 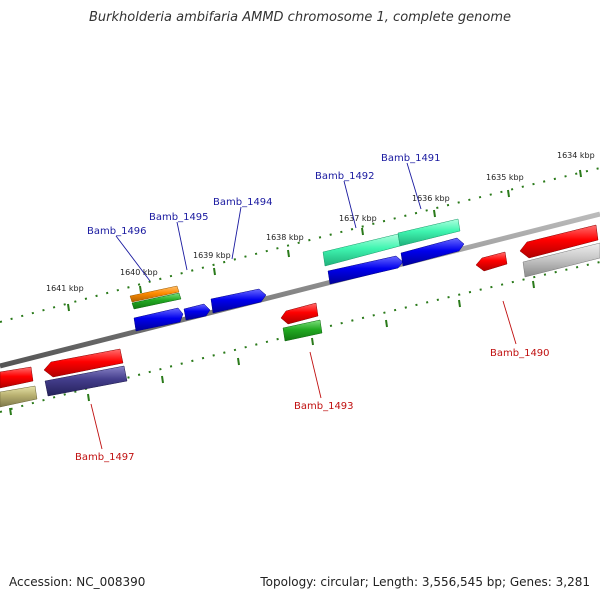 What do you see at coordinates (77, 582) in the screenshot?
I see `accession-text: Accession: NC_008390` at bounding box center [77, 582].